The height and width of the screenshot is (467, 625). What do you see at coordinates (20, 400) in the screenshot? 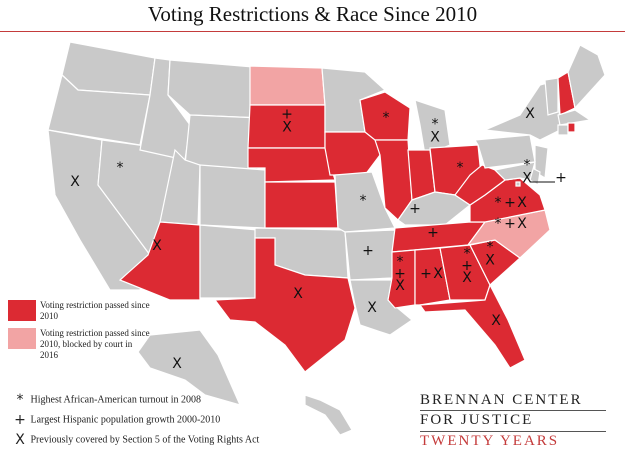
I see `asterisk-icon: *` at bounding box center [20, 400].